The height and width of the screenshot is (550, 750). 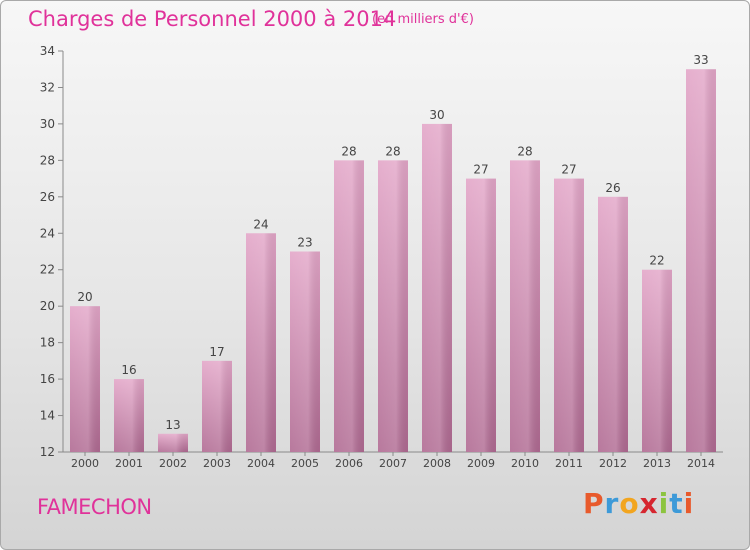 What do you see at coordinates (47, 379) in the screenshot?
I see `y-tick-label: 16` at bounding box center [47, 379].